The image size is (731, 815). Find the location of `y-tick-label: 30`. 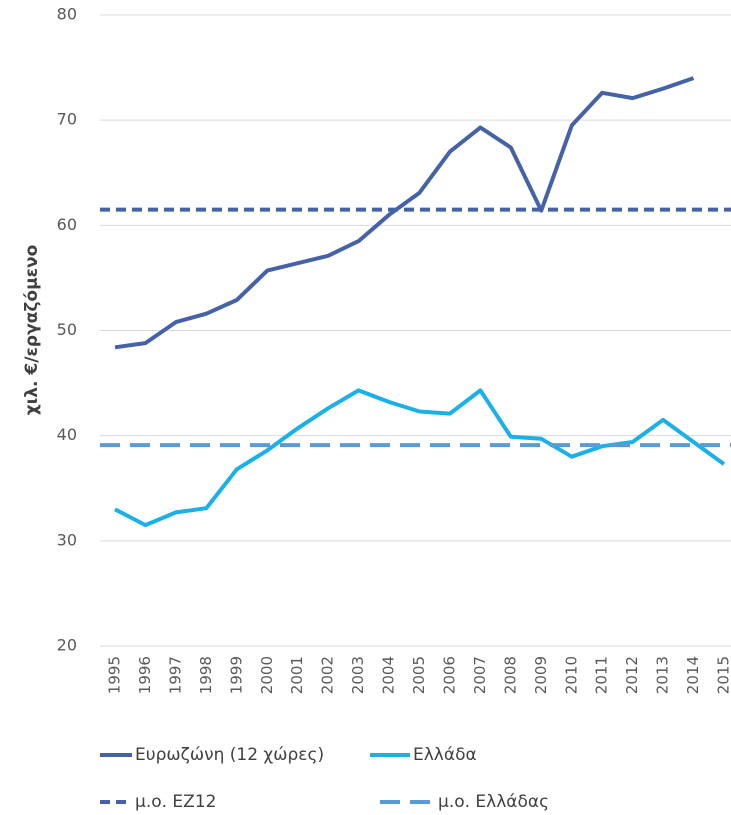

y-tick-label: 30 is located at coordinates (67, 539).